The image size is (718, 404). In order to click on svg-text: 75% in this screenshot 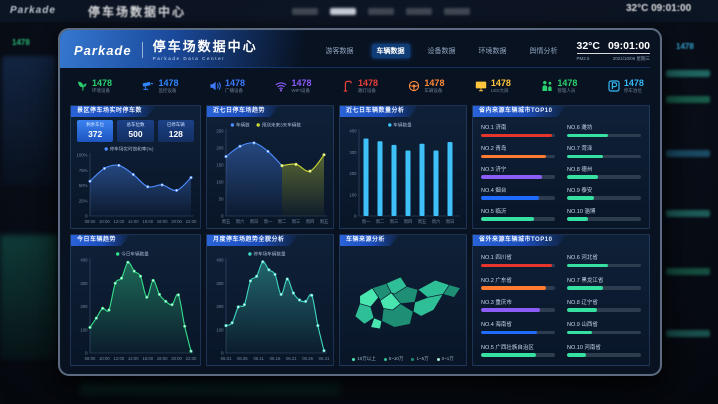, I will do `click(83, 170)`.